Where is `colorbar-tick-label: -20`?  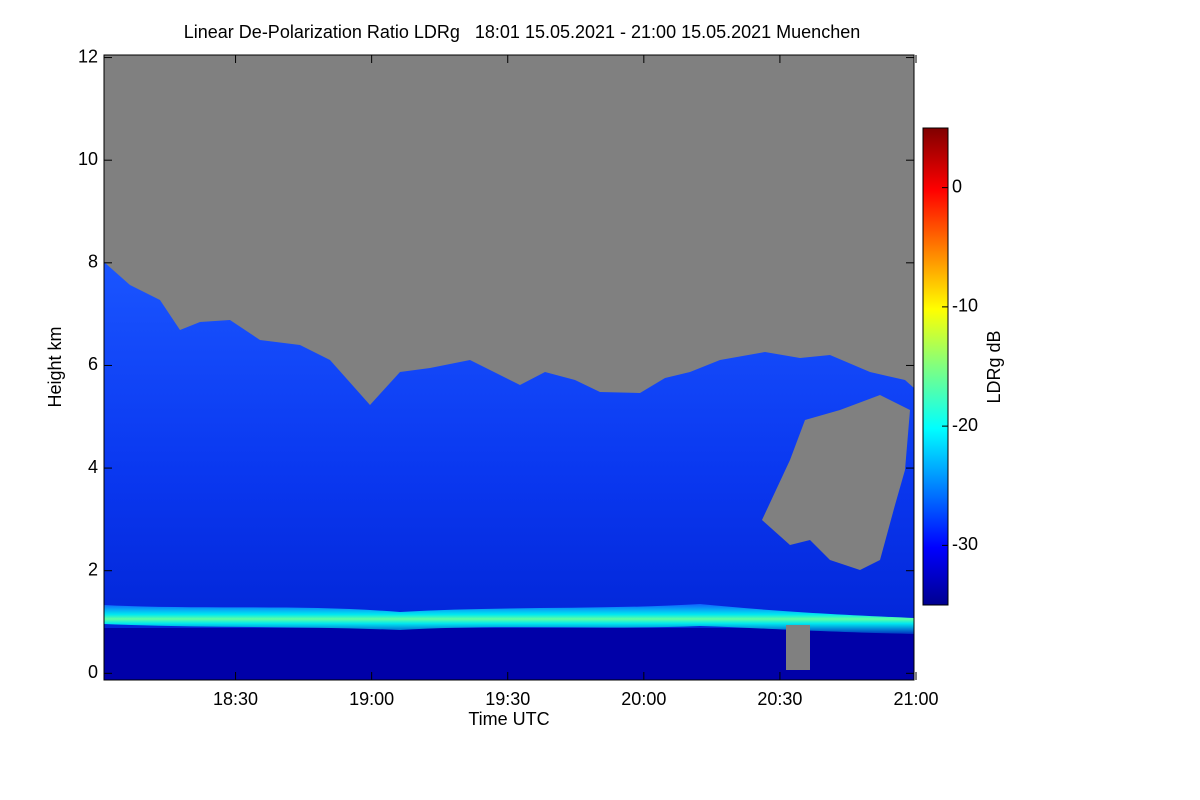
colorbar-tick-label: -20 is located at coordinates (965, 425).